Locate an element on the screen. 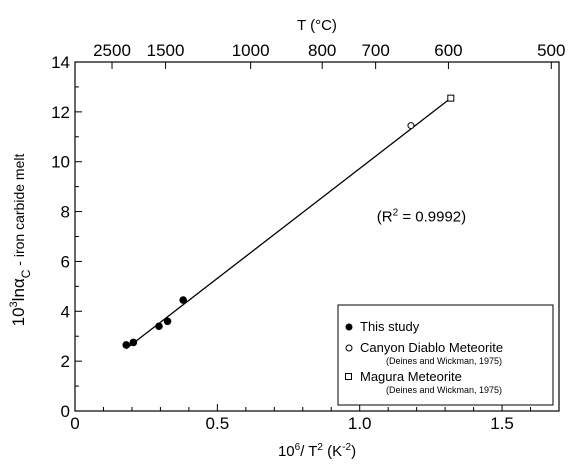  y-tick-label-7: 14 is located at coordinates (60, 62).